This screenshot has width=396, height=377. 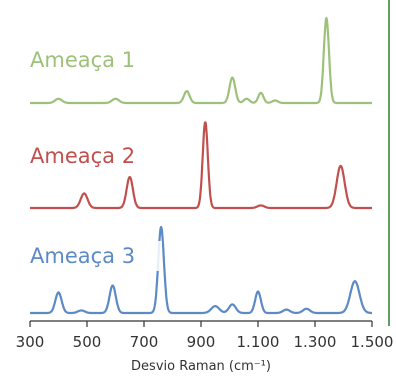 What do you see at coordinates (30, 342) in the screenshot?
I see `x-tick-label-1: 300` at bounding box center [30, 342].